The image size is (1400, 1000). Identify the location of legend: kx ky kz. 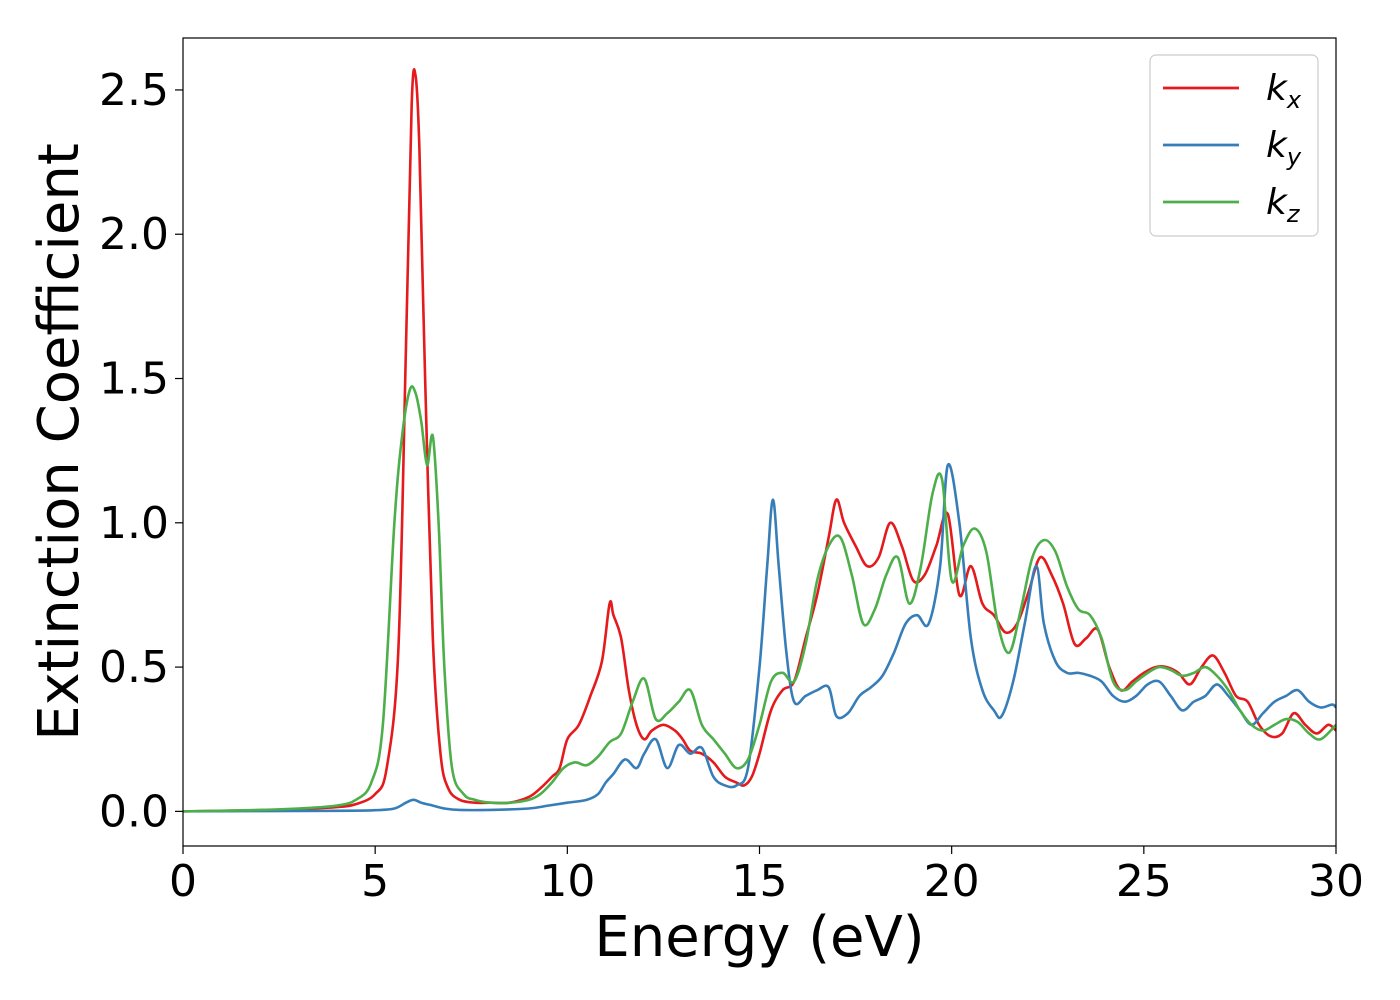
(1234, 145).